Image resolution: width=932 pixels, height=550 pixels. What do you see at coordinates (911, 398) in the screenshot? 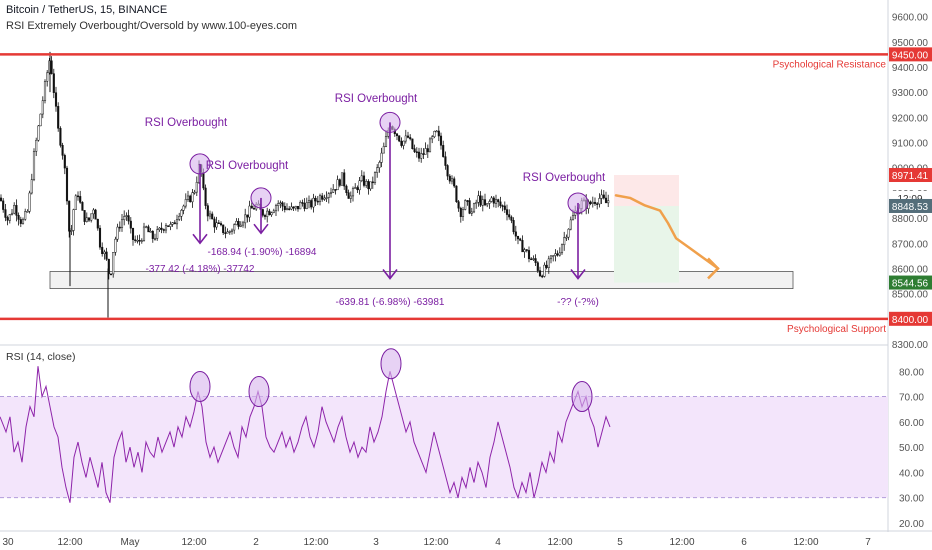
I see `rsi-tick-label: 70.00` at bounding box center [911, 398].